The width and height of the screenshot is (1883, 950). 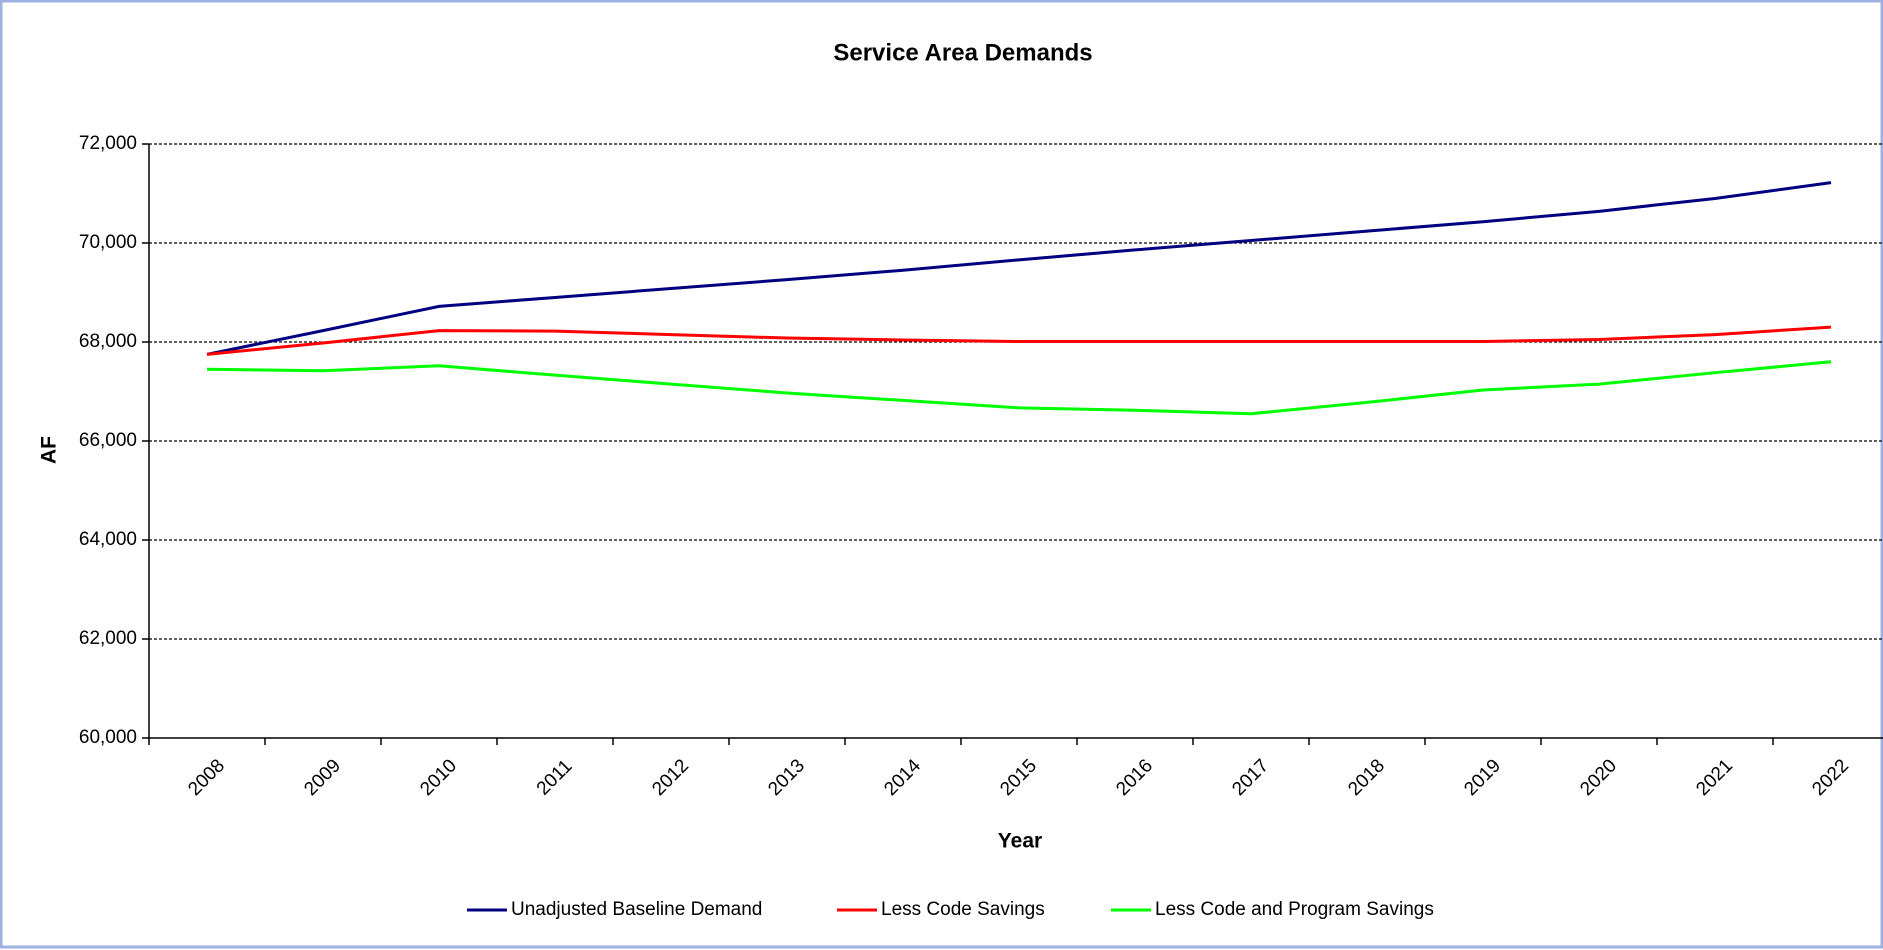 I want to click on y-tick-label: 70,000, so click(x=108, y=242).